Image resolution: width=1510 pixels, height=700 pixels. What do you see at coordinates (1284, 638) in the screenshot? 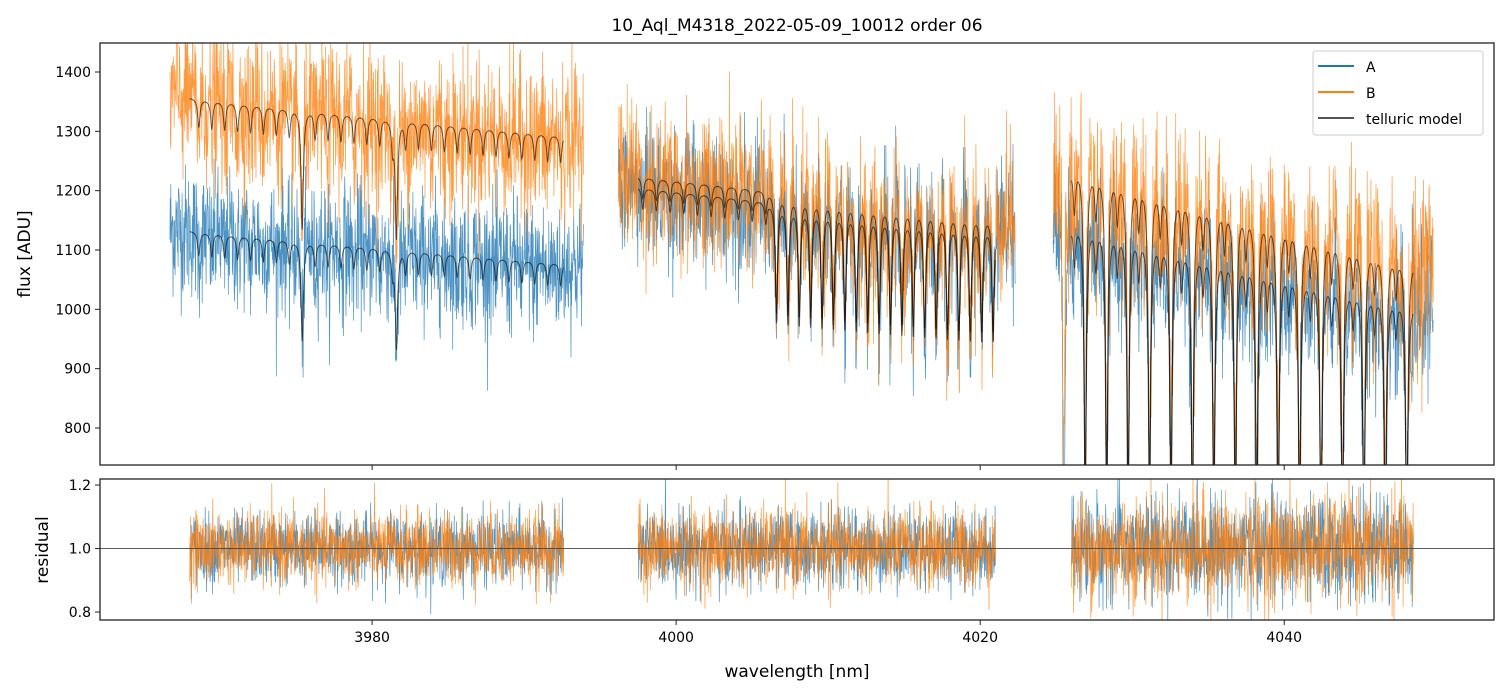
I see `x-tick-label: 4040` at bounding box center [1284, 638].